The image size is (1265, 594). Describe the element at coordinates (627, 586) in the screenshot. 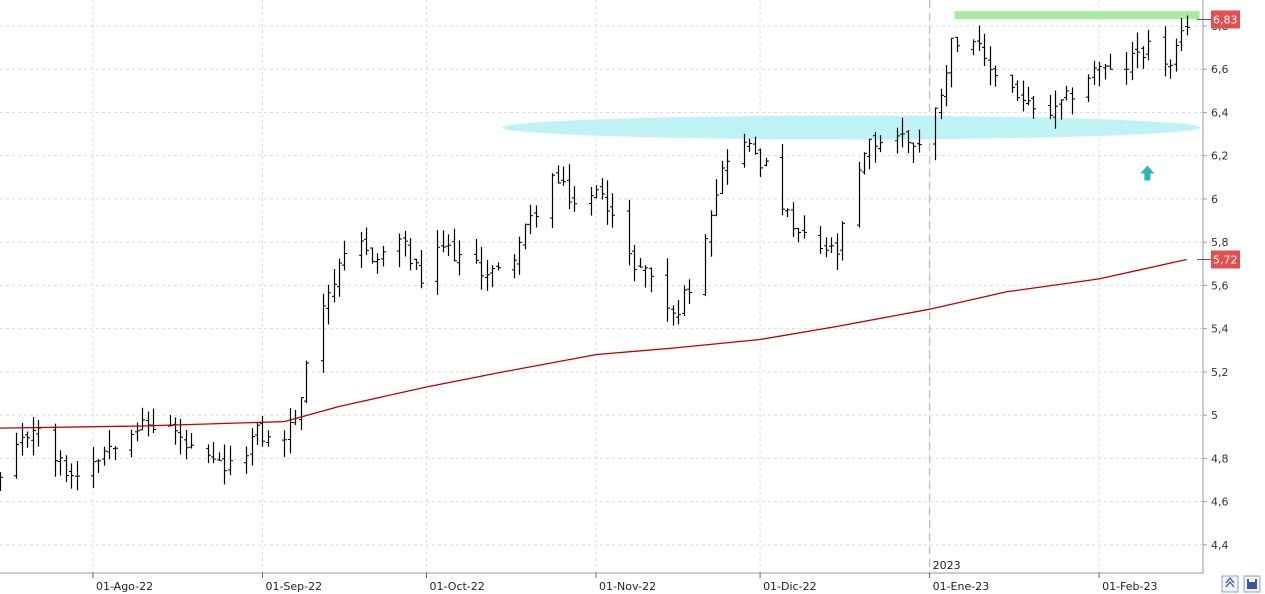

I see `x-tick-label: 01-Nov-22` at that location.